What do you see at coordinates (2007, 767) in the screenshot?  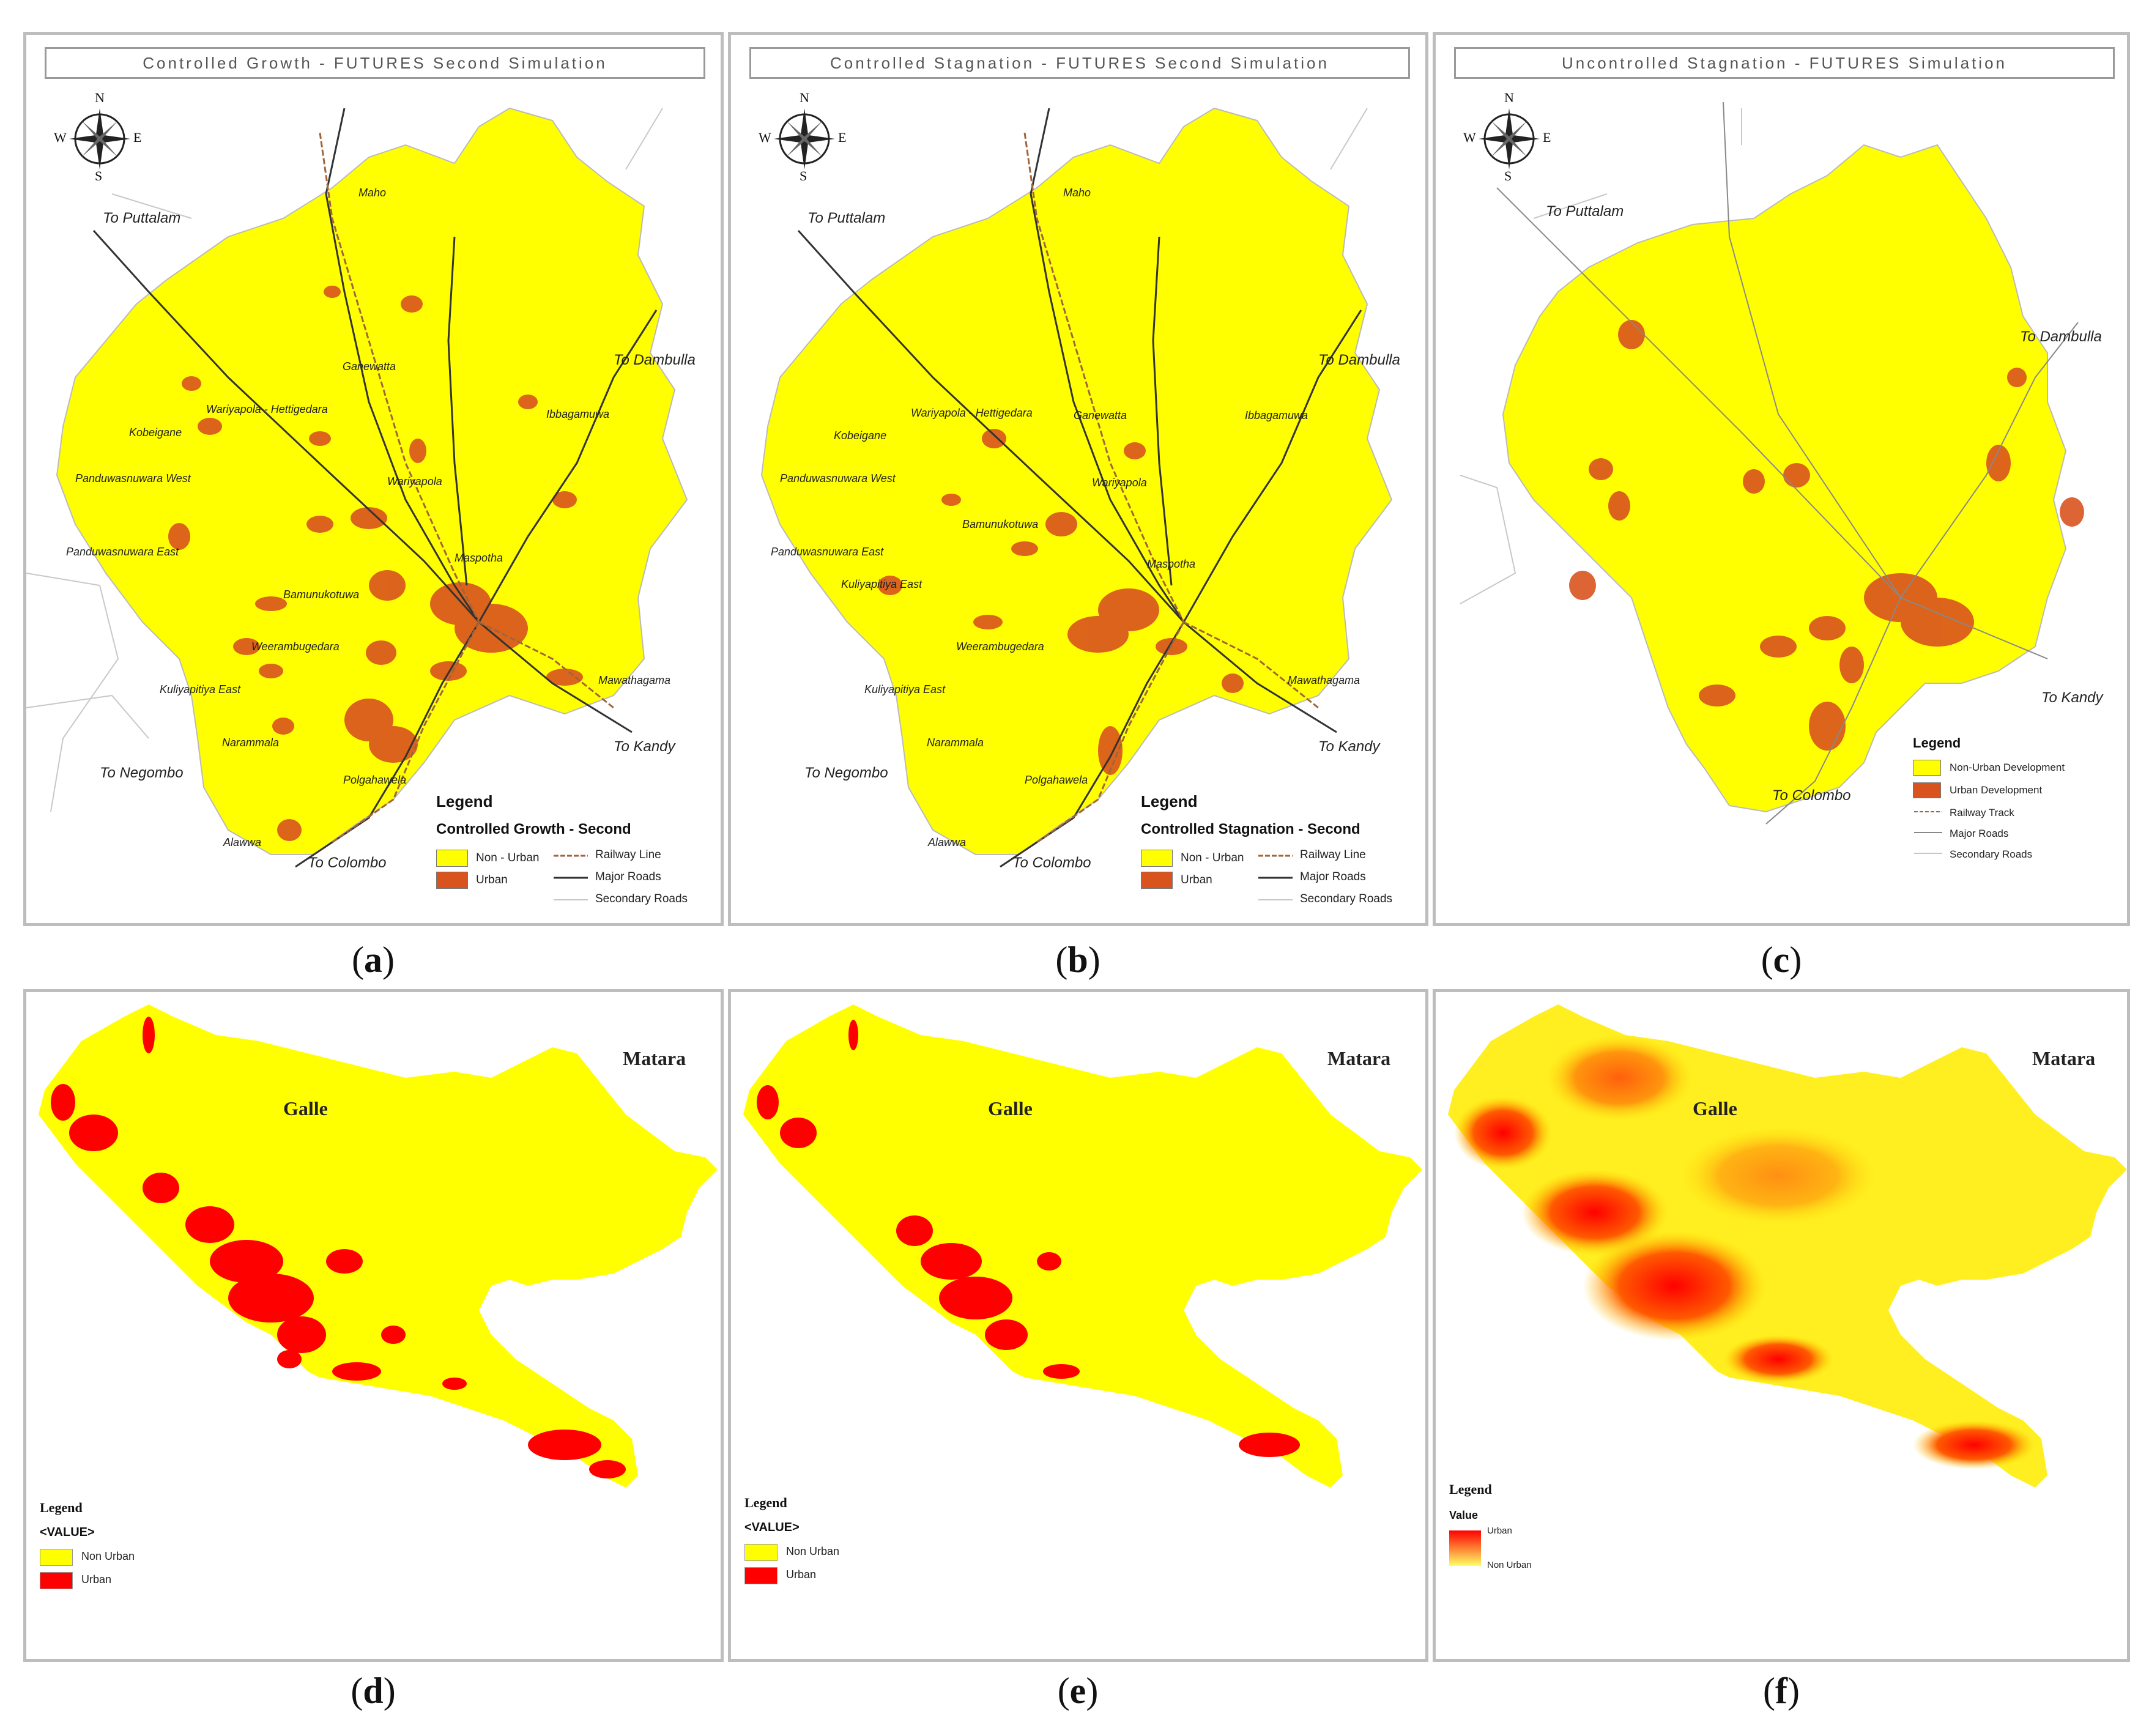 I see `legend-label: Non-Urban Development` at bounding box center [2007, 767].